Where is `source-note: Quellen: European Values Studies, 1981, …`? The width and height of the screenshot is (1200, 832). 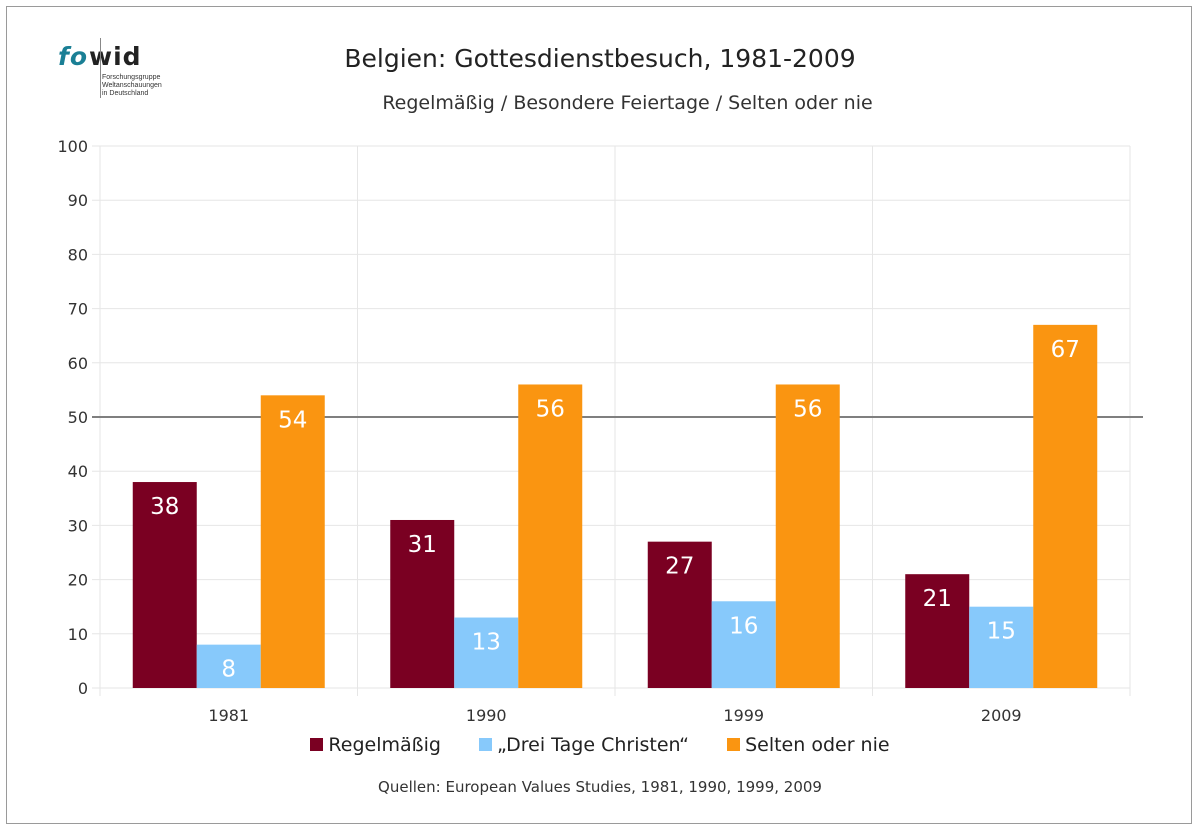 source-note: Quellen: European Values Studies, 1981, … is located at coordinates (600, 787).